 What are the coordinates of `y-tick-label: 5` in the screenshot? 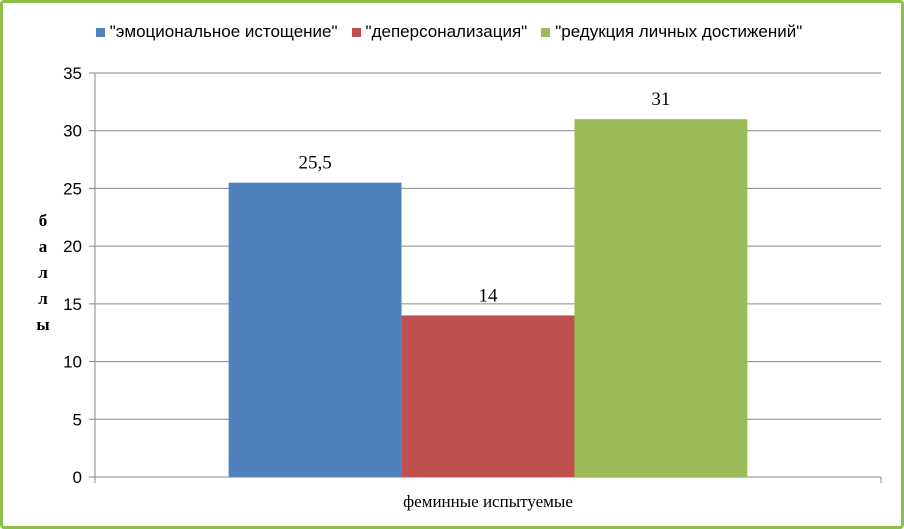 It's located at (77, 419).